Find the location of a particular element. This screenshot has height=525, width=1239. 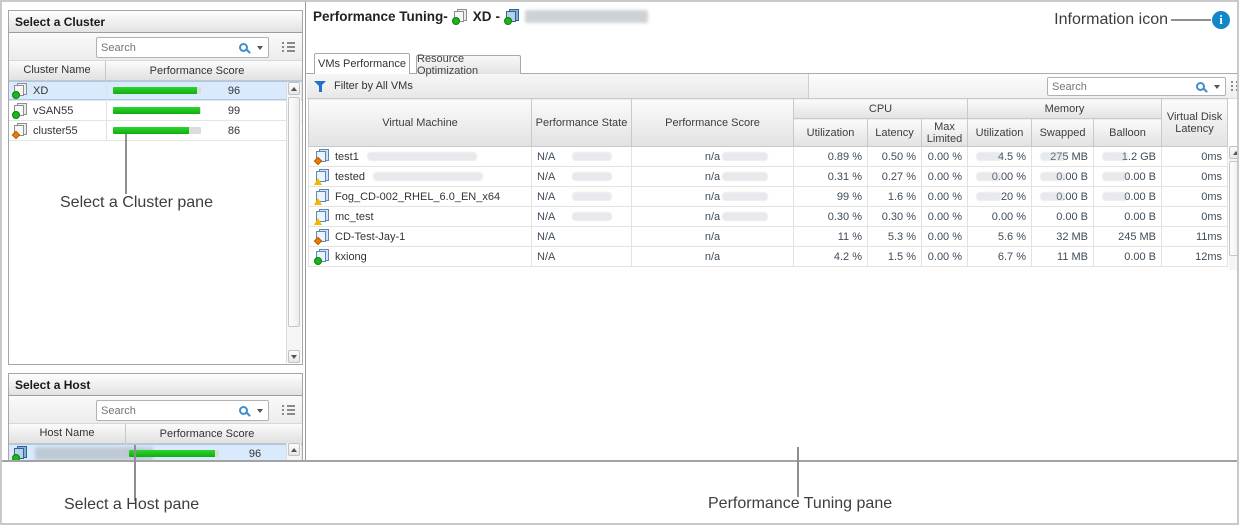

value: 11 MB is located at coordinates (1073, 256).